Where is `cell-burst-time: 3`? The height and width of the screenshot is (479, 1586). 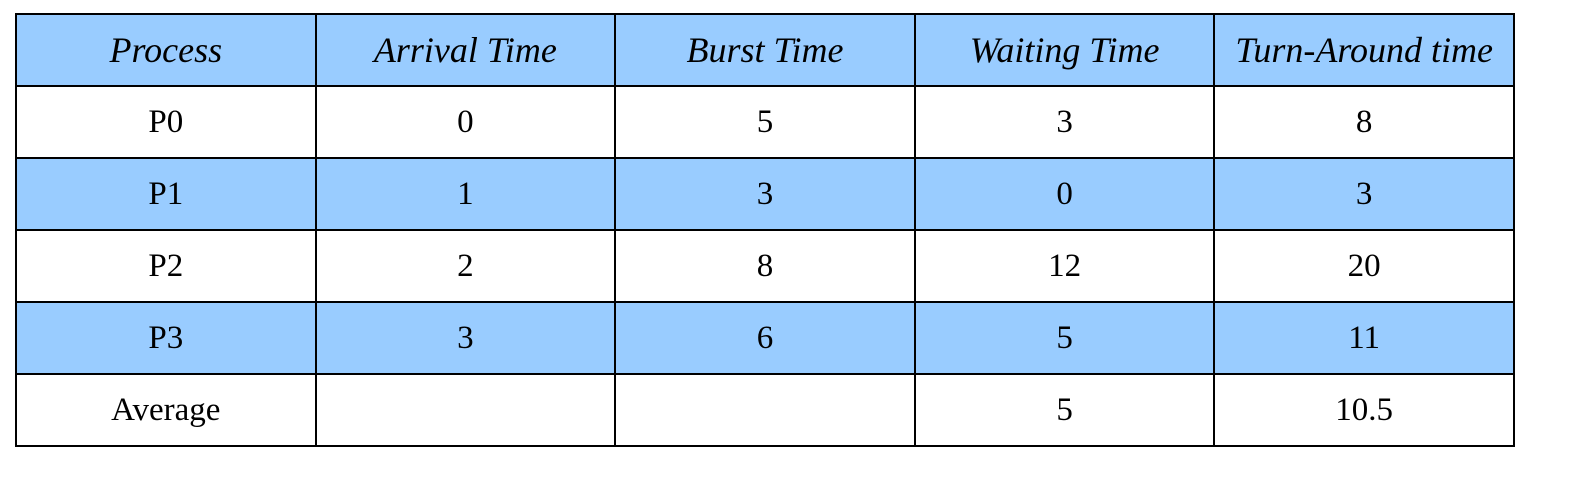
cell-burst-time: 3 is located at coordinates (765, 194).